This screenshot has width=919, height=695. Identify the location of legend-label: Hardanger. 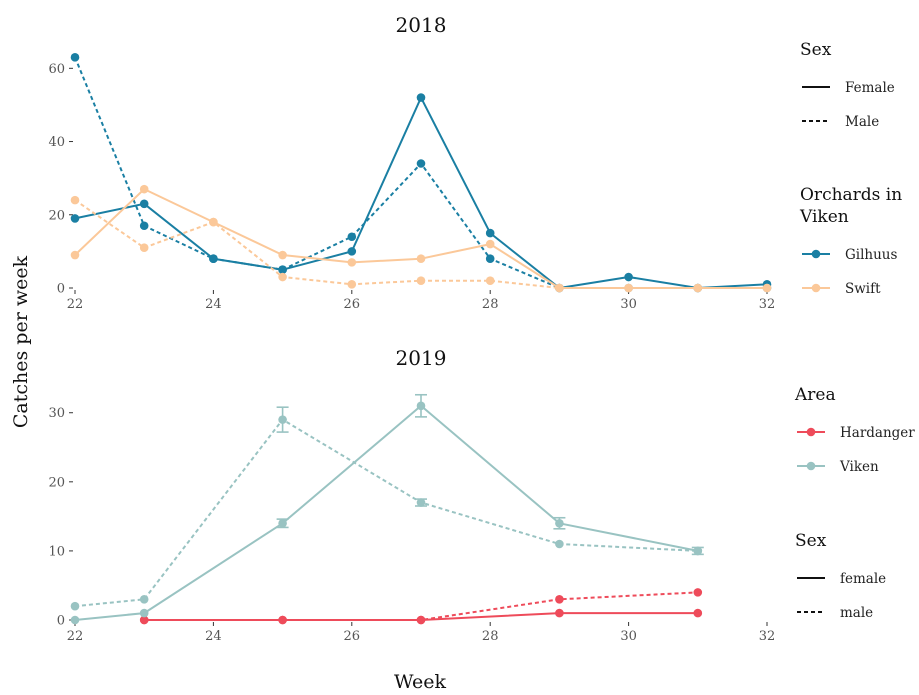
(877, 433).